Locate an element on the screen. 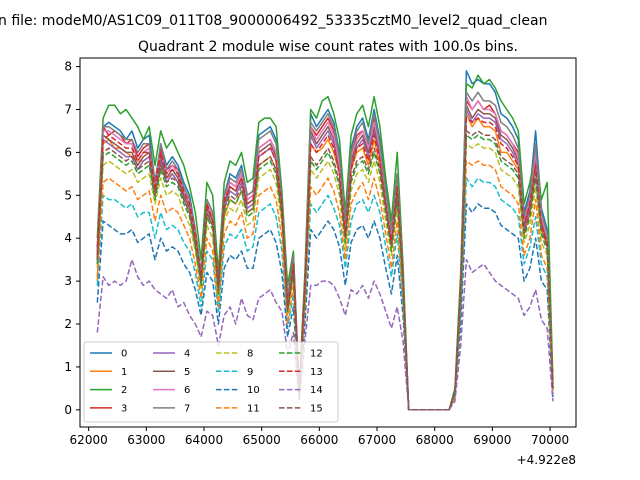 This screenshot has height=480, width=640. x-tick-label: 67000 is located at coordinates (377, 440).